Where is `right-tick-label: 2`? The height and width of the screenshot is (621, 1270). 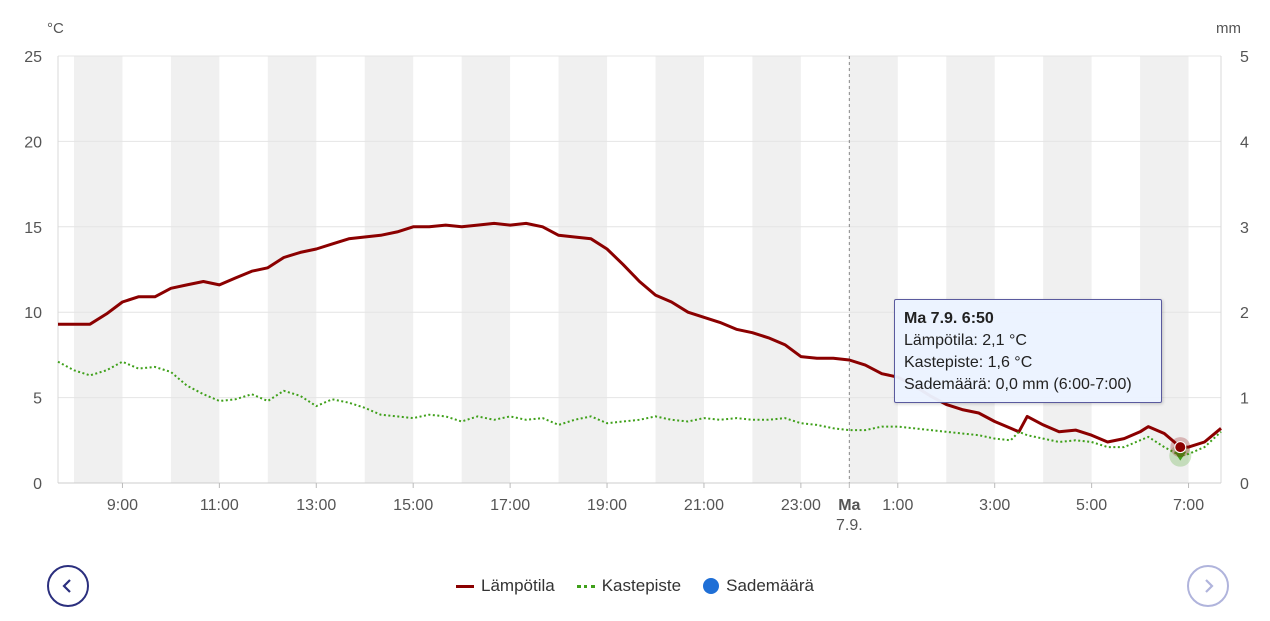
right-tick-label: 2 is located at coordinates (1244, 313).